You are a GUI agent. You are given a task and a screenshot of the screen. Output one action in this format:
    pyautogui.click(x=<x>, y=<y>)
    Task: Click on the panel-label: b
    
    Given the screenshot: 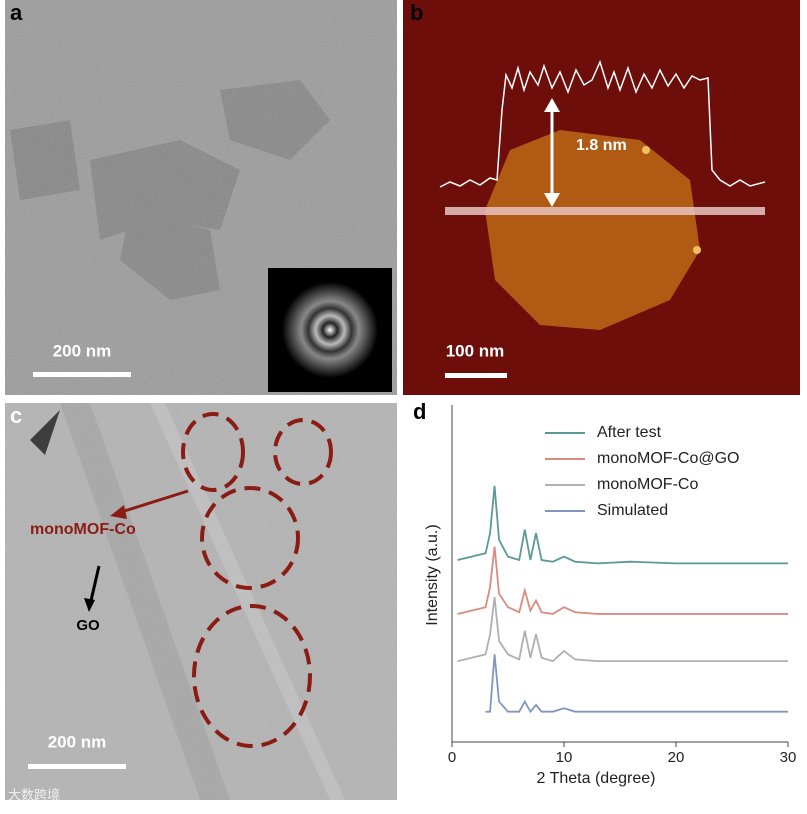 What is the action you would take?
    pyautogui.click(x=416, y=12)
    